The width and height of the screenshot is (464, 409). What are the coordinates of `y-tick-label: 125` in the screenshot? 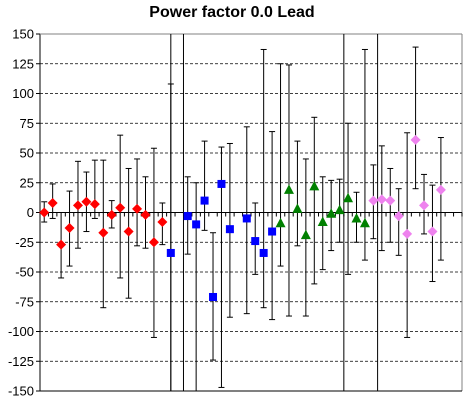 It's located at (23, 63).